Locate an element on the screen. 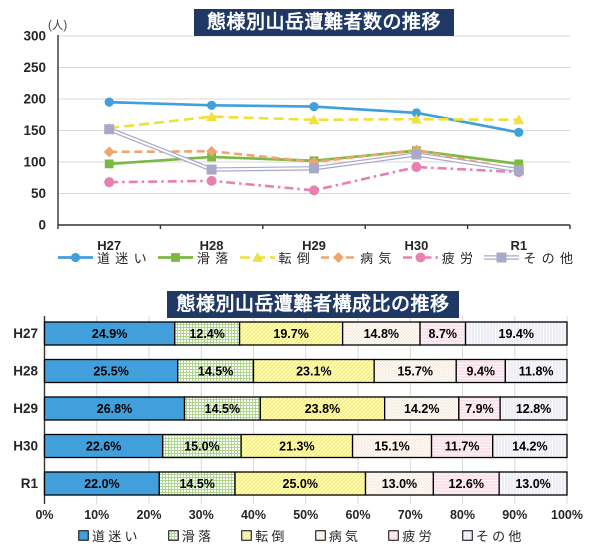 This screenshot has height=550, width=600. line-chart-y-tick-label: 100 is located at coordinates (34, 162).